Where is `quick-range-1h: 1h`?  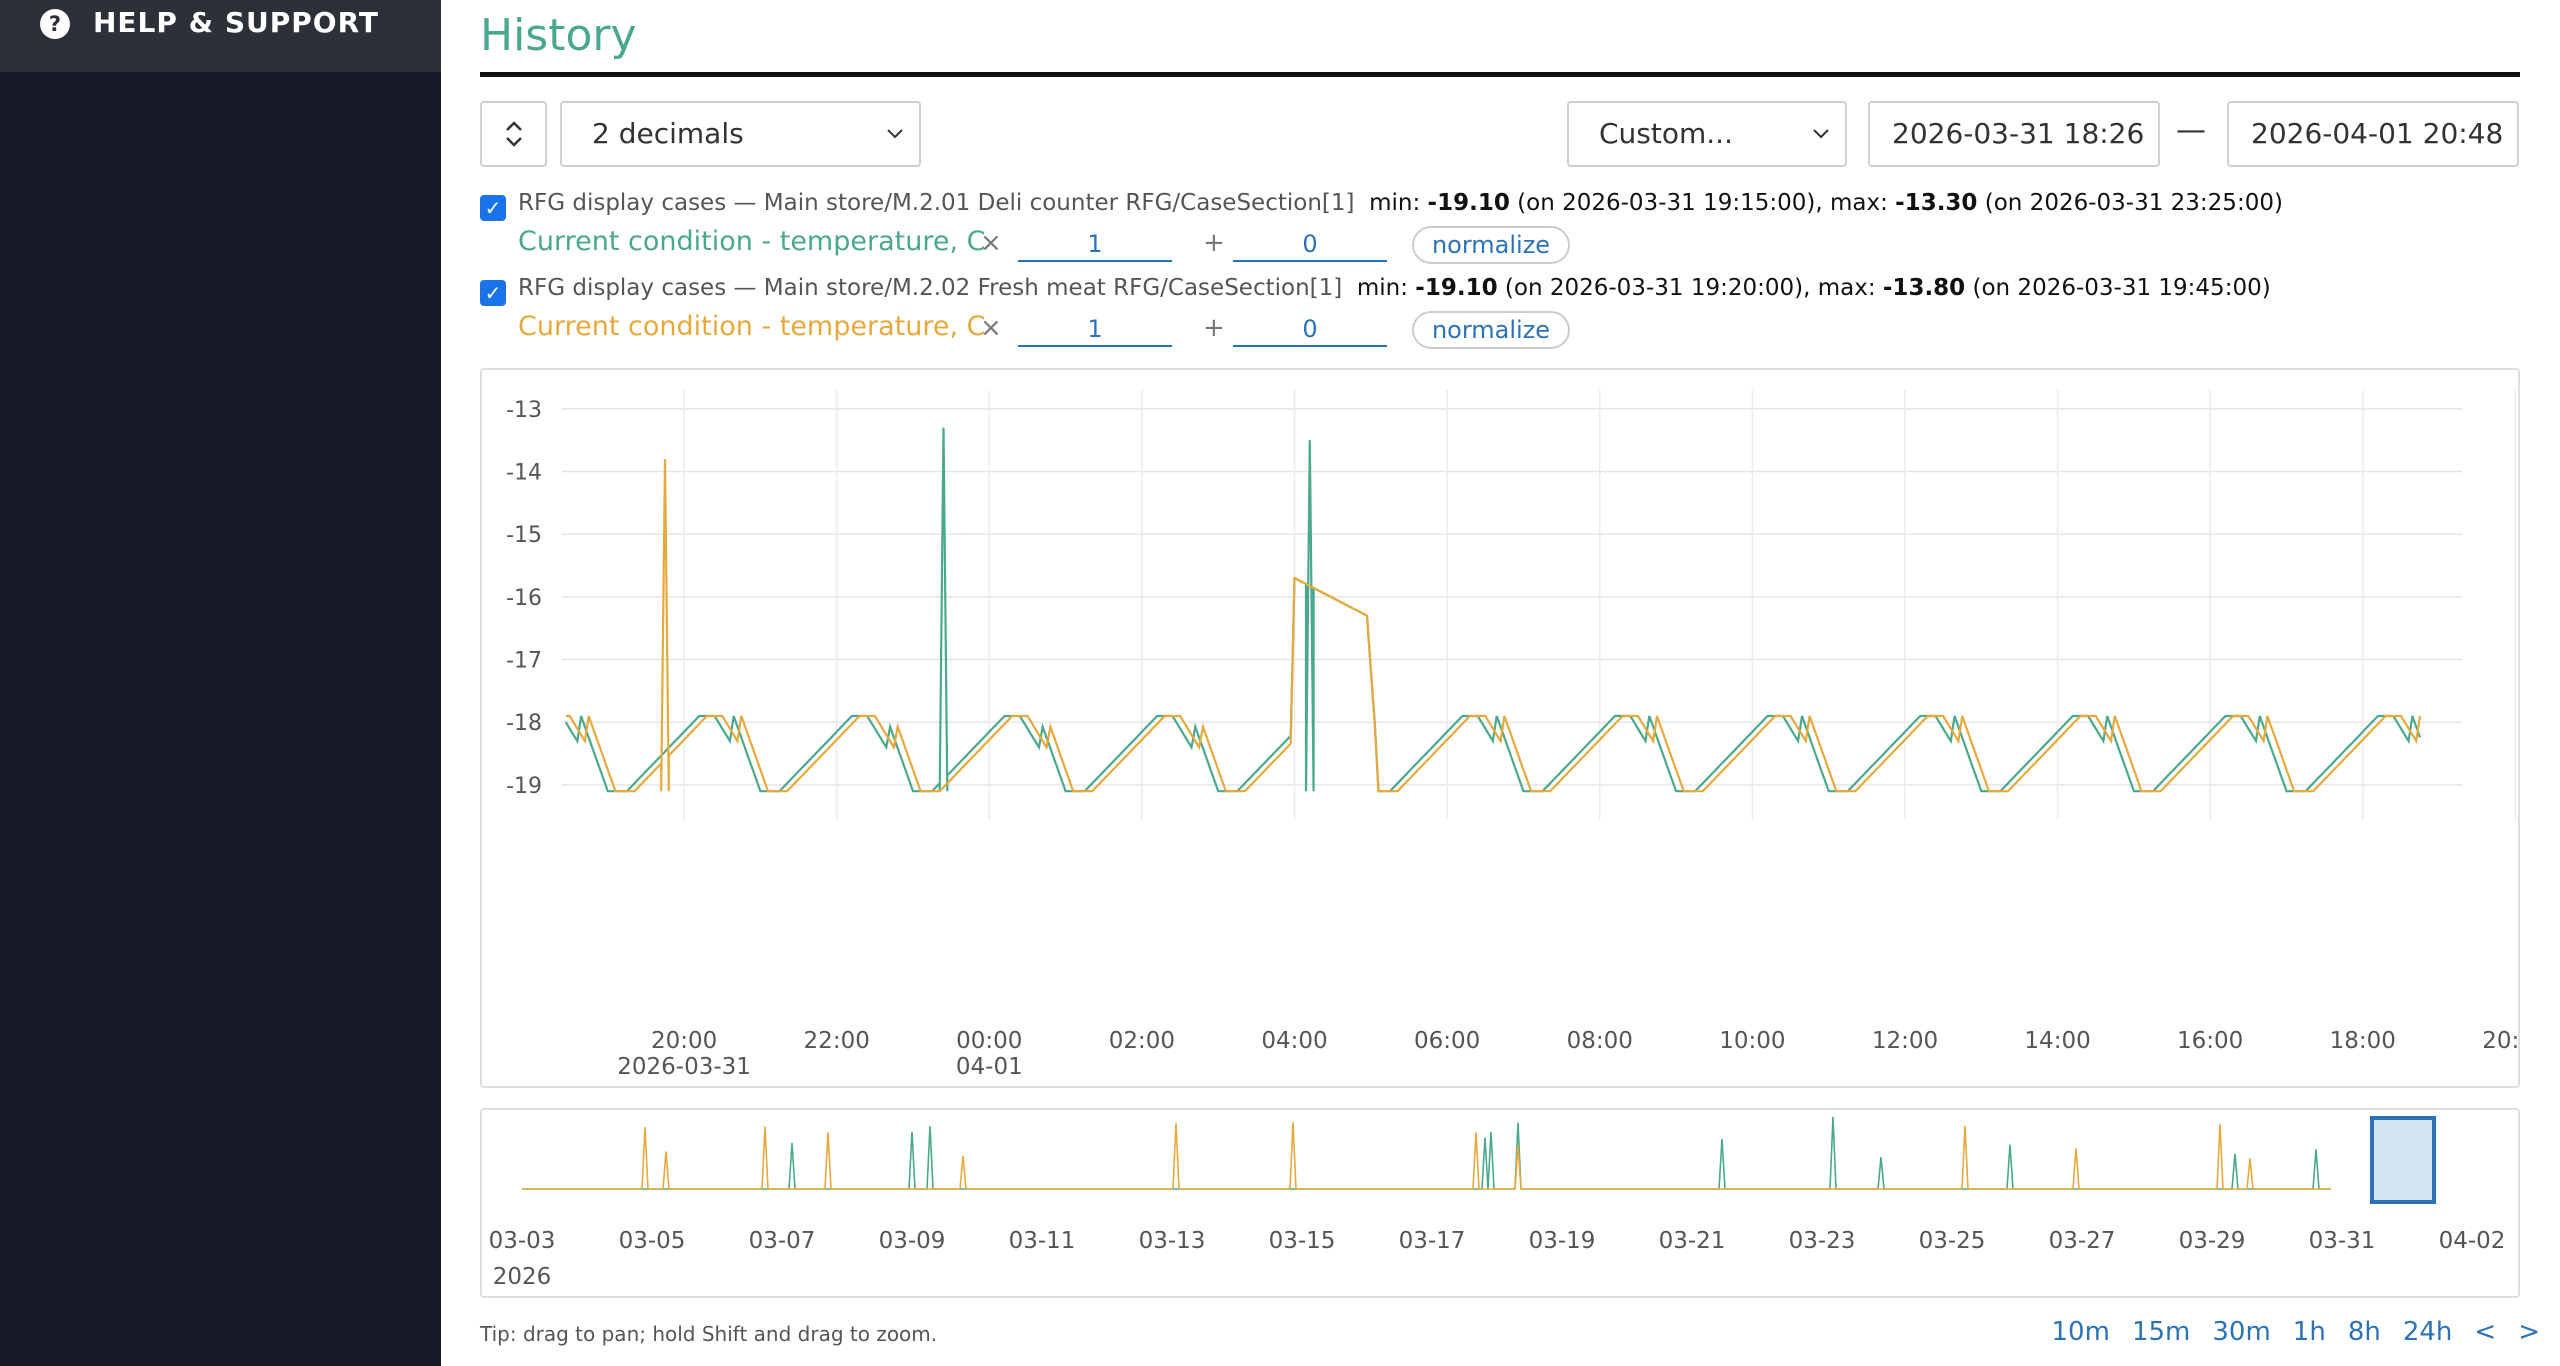 quick-range-1h: 1h is located at coordinates (2309, 1332).